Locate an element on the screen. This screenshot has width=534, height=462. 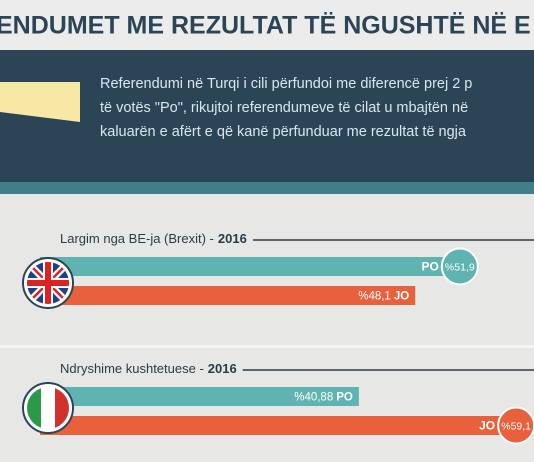
bar-label: %48,1 JO is located at coordinates (383, 297).